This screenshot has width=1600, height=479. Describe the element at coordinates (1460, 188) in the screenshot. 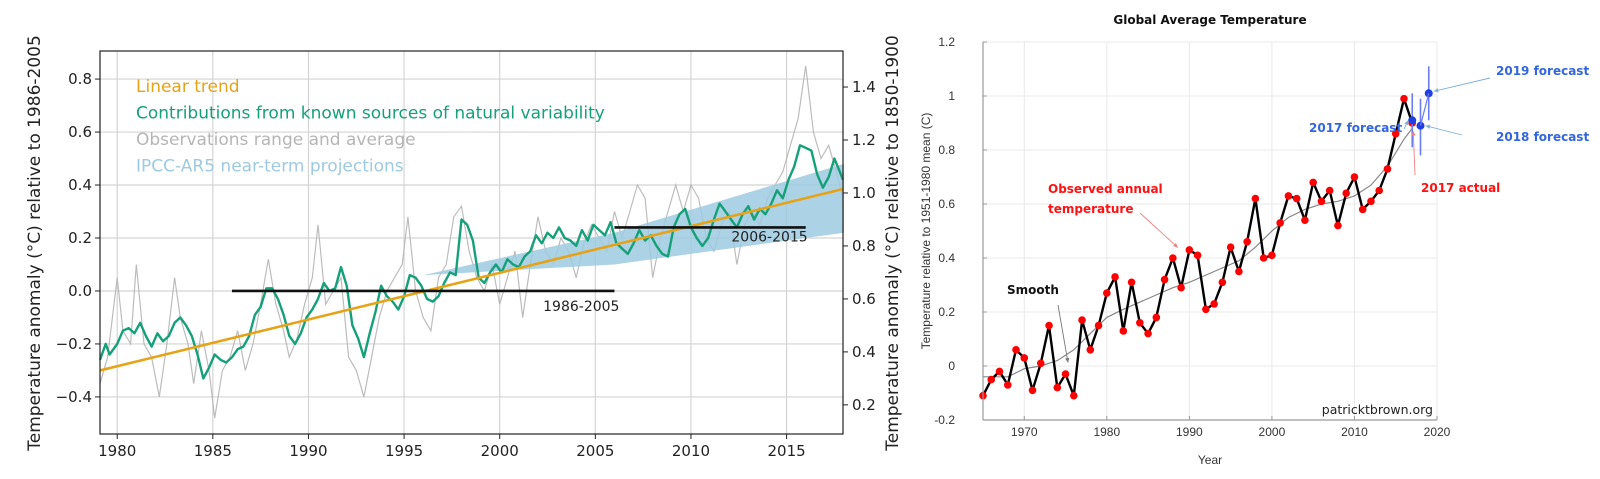

I see `annotation-2017-actual-label: 2017 actual` at that location.